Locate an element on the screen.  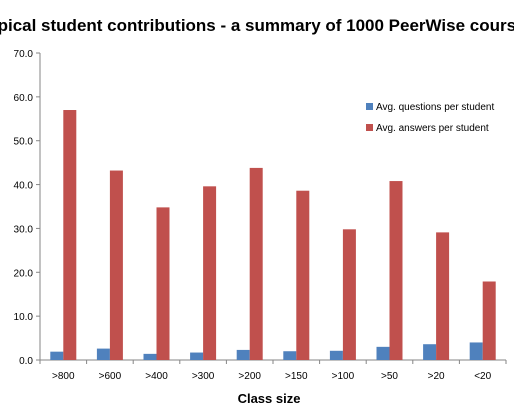
y-tick-label: 50.0 is located at coordinates (24, 142).